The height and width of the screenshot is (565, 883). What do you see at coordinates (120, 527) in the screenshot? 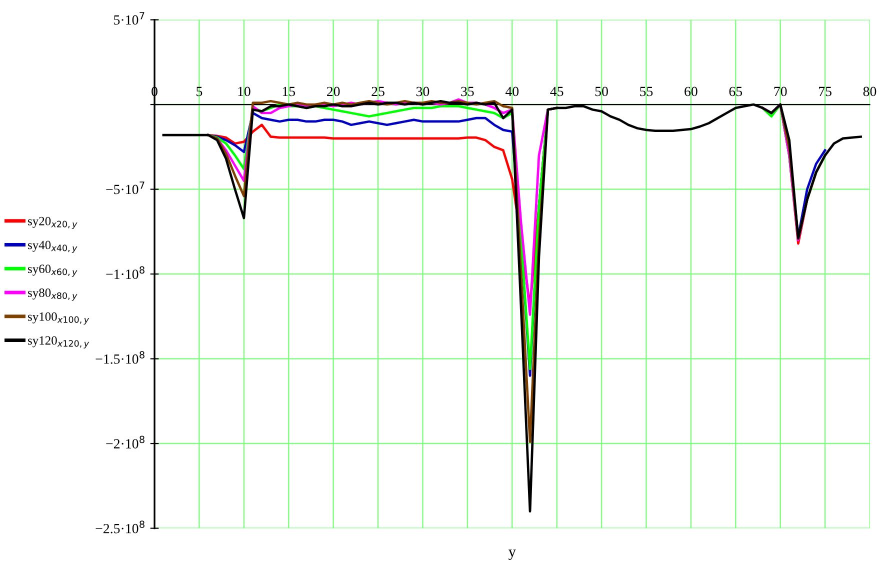
I see `y-tick-label: −2.5·10$^{8}$` at bounding box center [120, 527].